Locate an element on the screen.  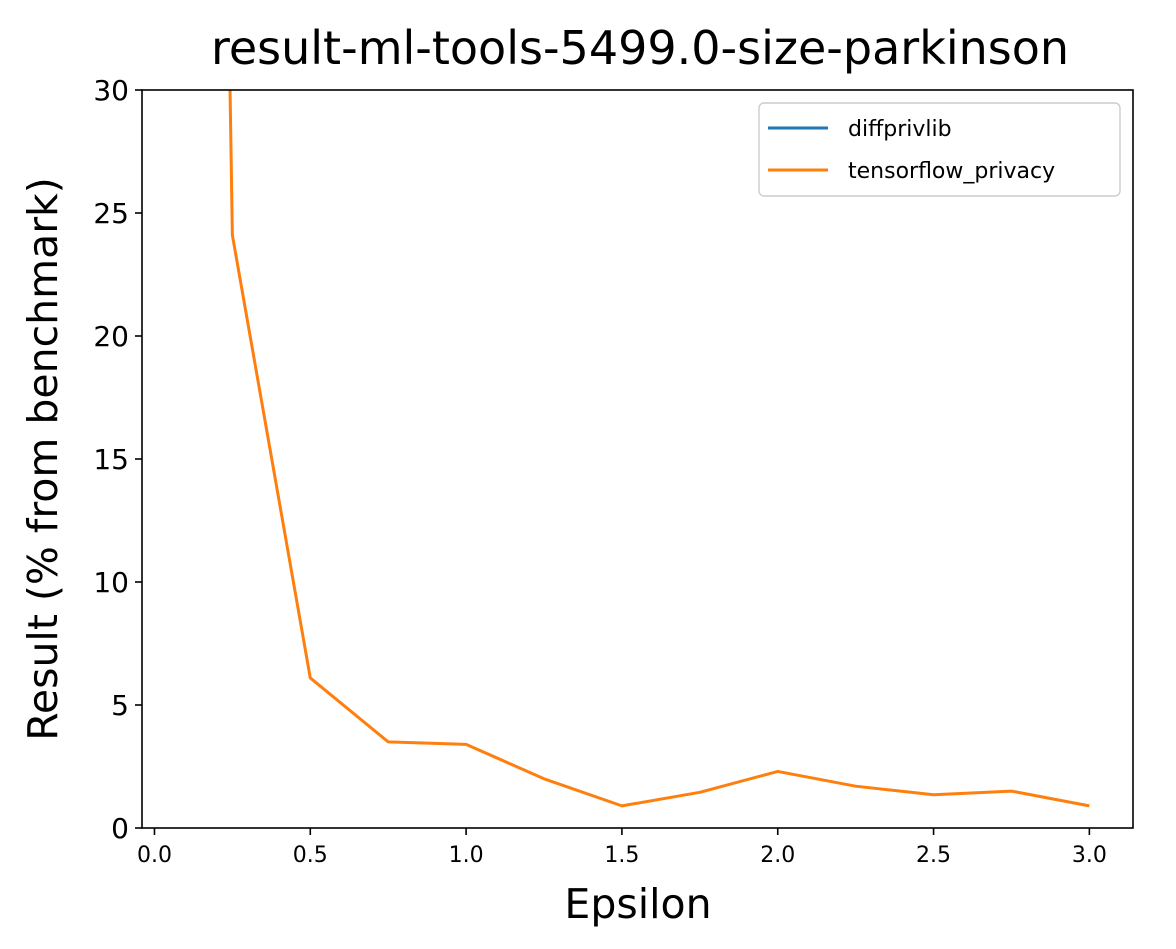
legend-box is located at coordinates (939, 149).